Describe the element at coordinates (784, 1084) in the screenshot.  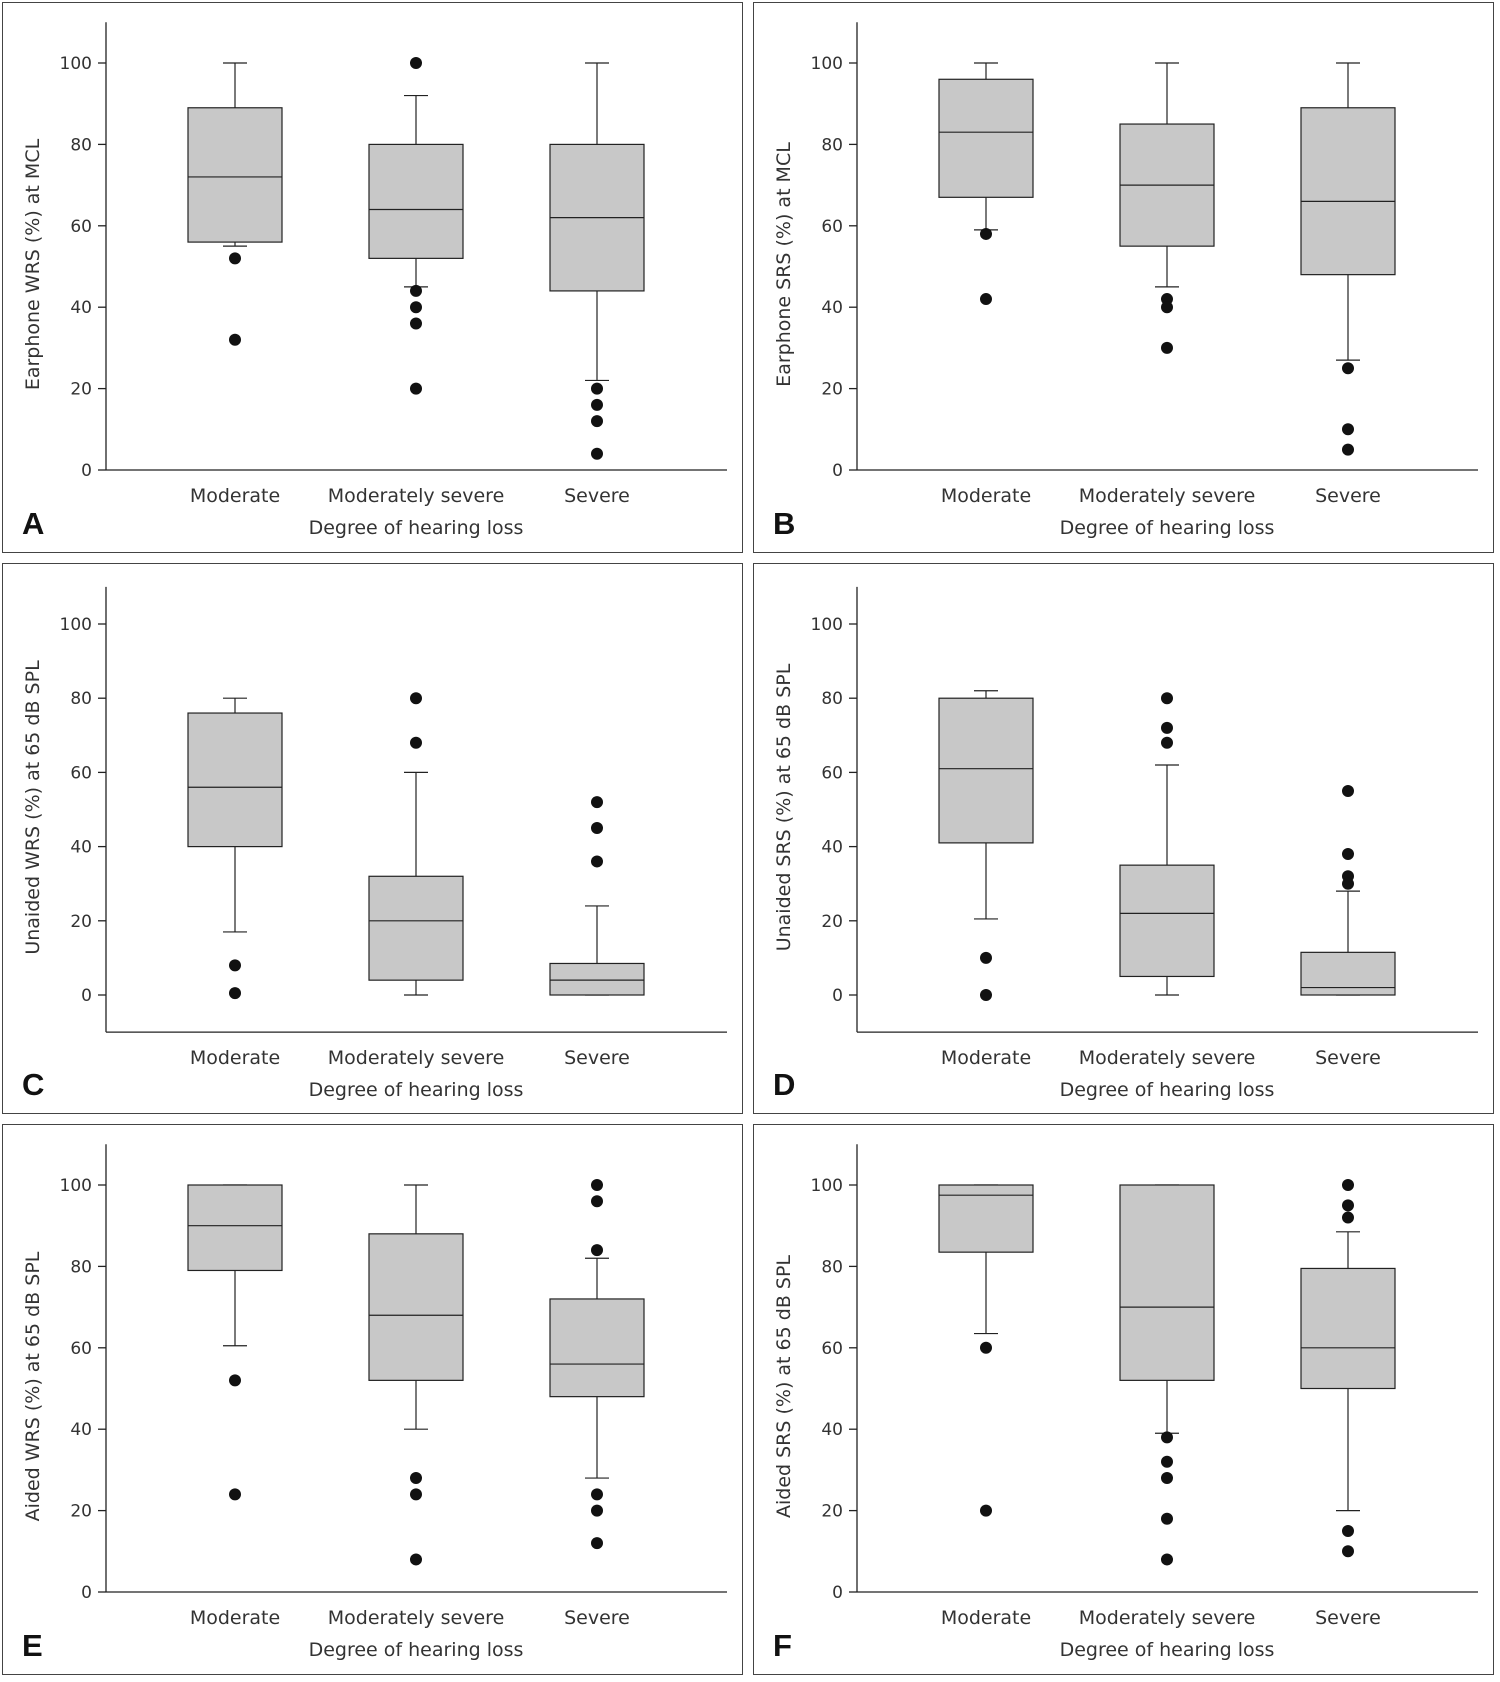
I see `panel-letter: D` at that location.